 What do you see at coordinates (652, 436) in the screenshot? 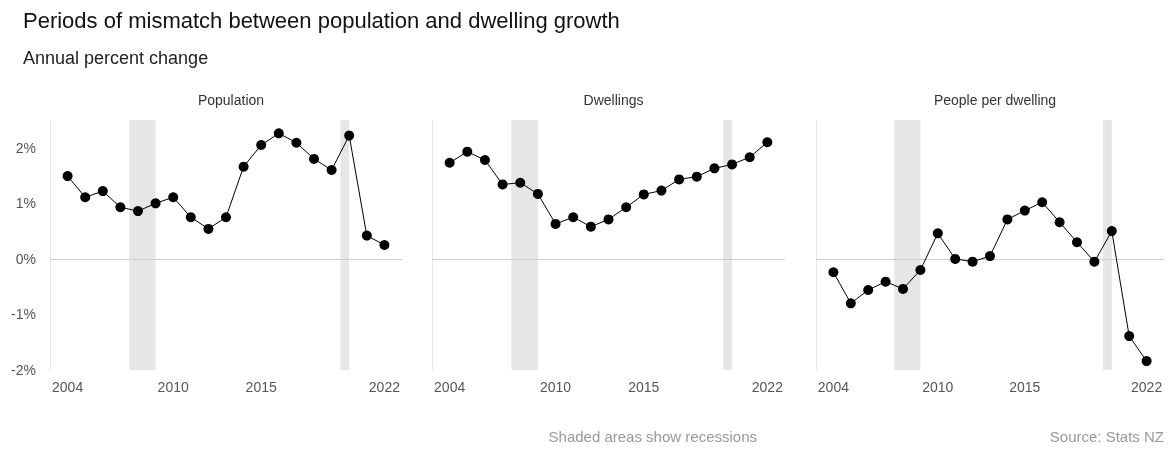
I see `text: Shaded areas show recessions` at bounding box center [652, 436].